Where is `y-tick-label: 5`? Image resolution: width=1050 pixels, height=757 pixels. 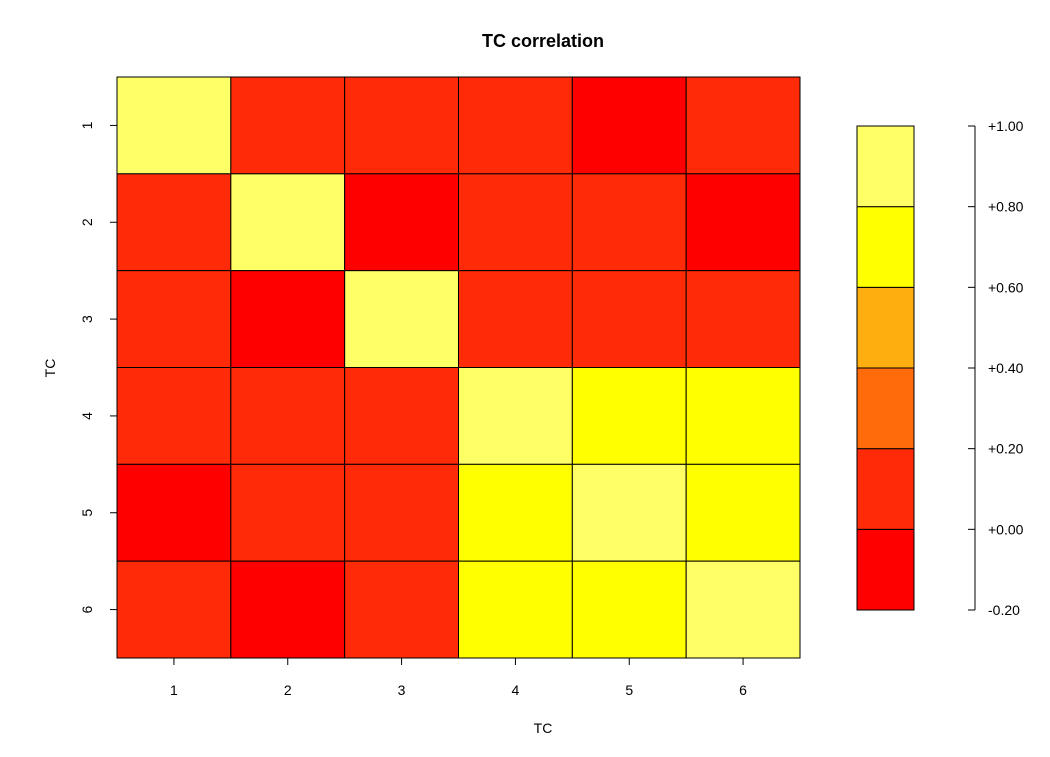 y-tick-label: 5 is located at coordinates (87, 513).